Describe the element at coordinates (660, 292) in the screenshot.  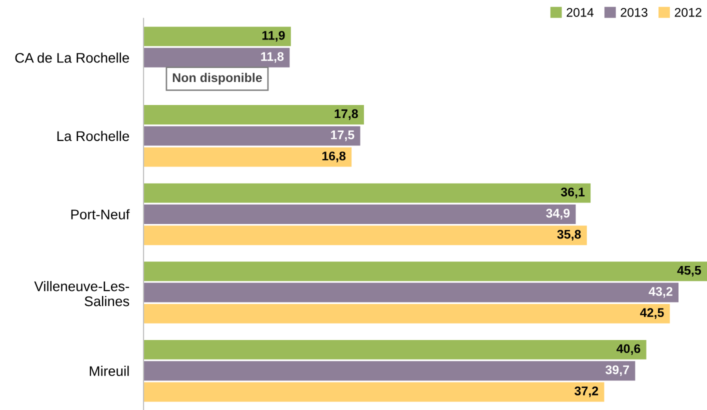
I see `data-label: 43,2` at that location.